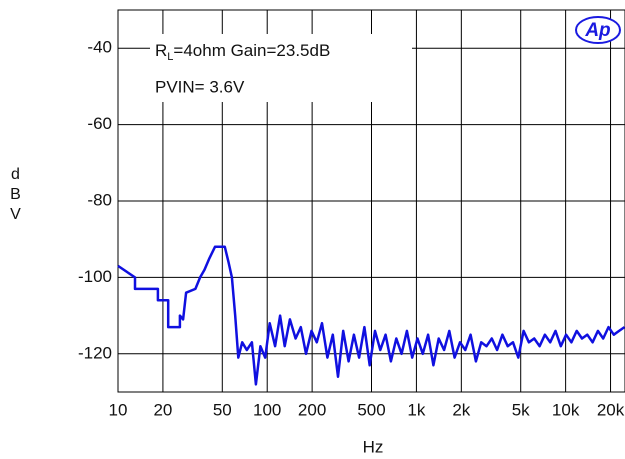  What do you see at coordinates (95, 352) in the screenshot?
I see `y-tick-label: -120` at bounding box center [95, 352].